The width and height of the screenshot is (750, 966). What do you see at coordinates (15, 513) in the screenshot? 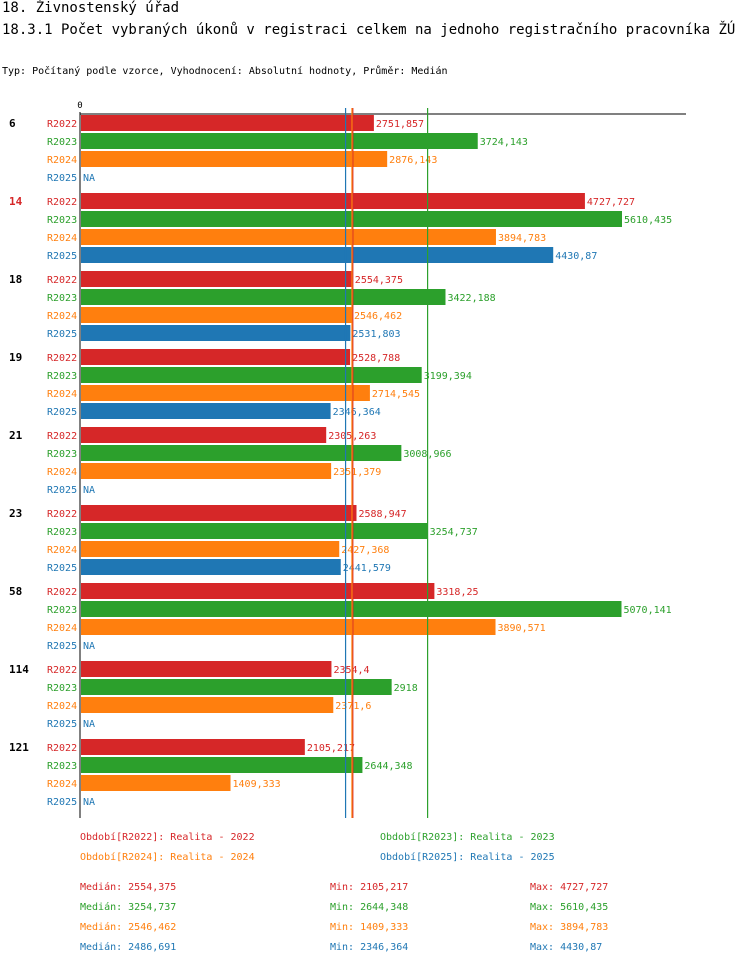
I see `category-label: 23` at bounding box center [15, 513].